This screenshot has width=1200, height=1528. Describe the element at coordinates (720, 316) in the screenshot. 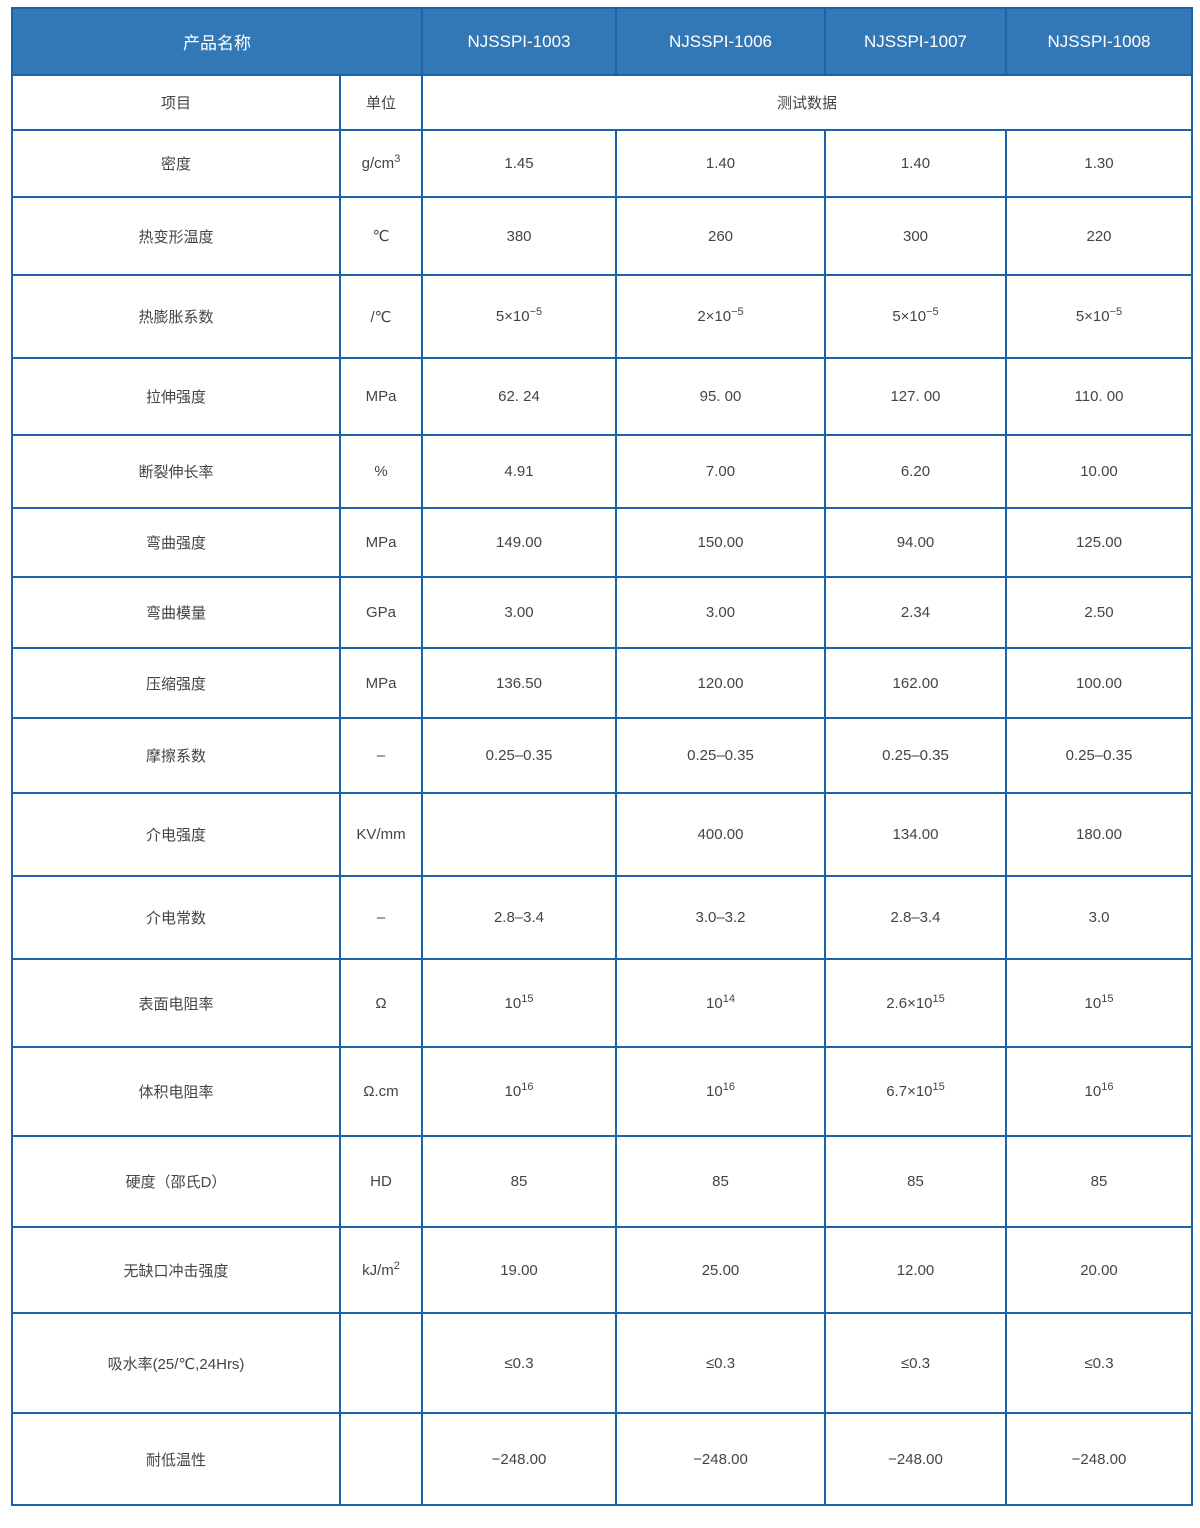

I see `value-cell: 2×10⁻⁵` at that location.